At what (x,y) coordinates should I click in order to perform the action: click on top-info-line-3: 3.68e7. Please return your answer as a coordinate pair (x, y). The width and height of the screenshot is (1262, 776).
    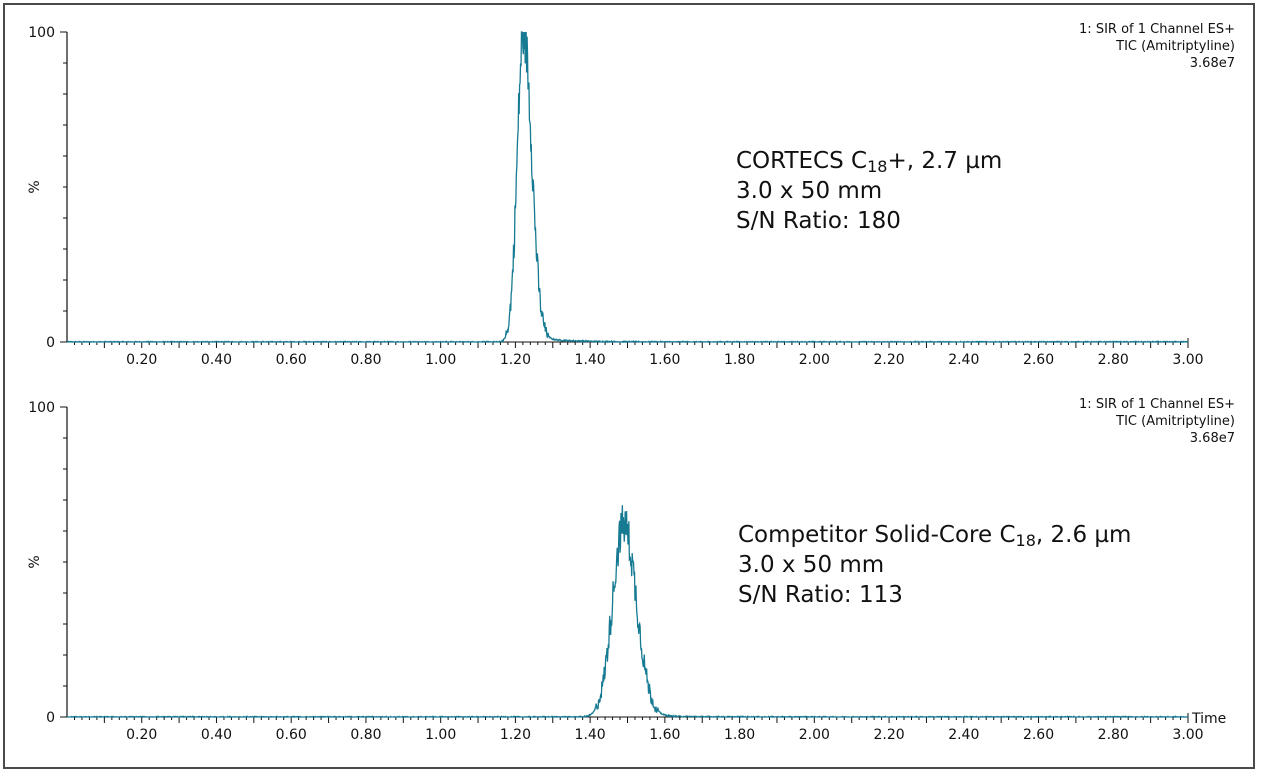
    Looking at the image, I should click on (1212, 63).